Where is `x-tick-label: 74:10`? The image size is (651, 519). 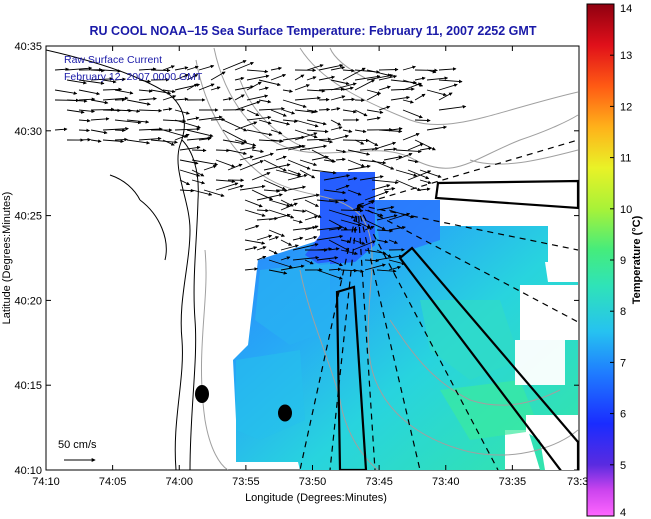
x-tick-label: 74:10 is located at coordinates (46, 482).